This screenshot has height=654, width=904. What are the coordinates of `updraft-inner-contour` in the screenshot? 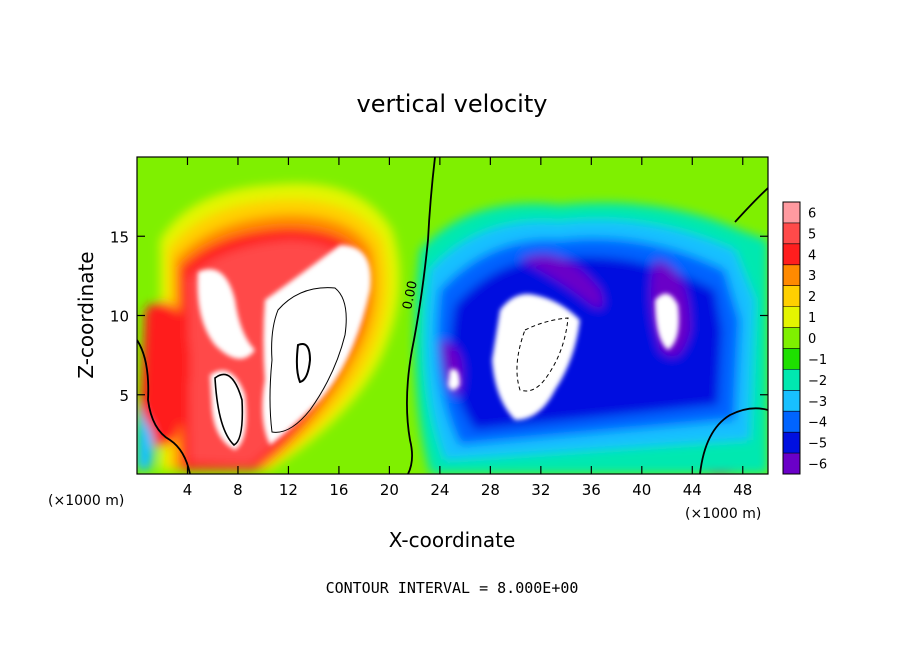 It's located at (308, 360).